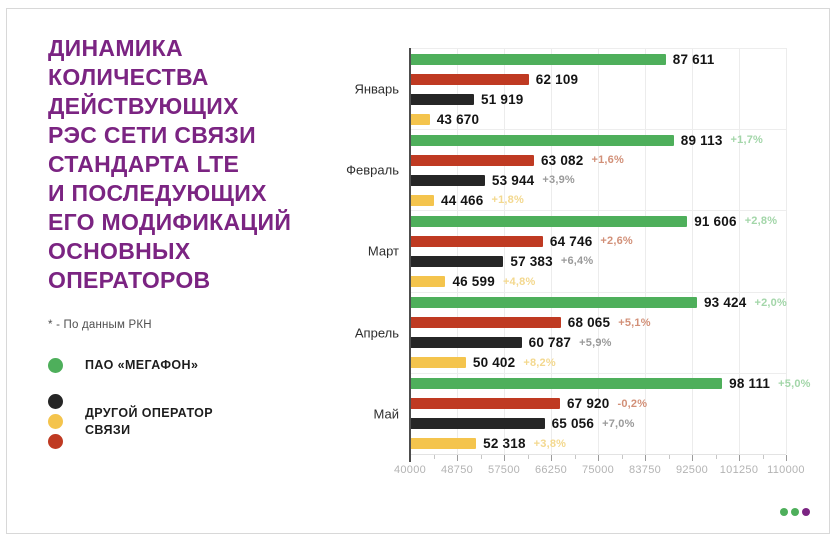 The image size is (836, 538). I want to click on bar-row: 43 670, so click(598, 119).